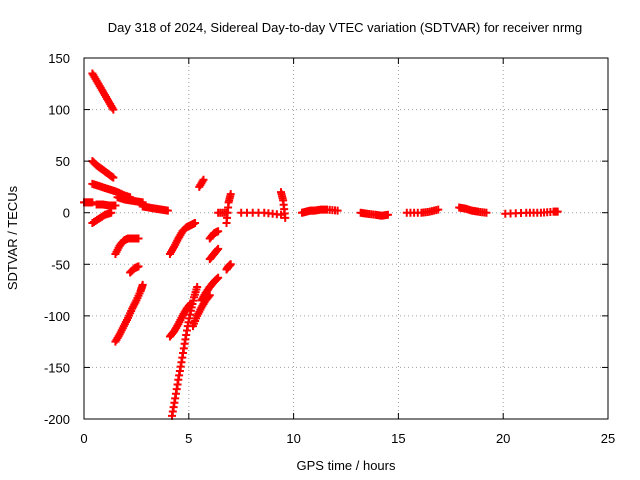 The image size is (640, 480). Describe the element at coordinates (130, 200) in the screenshot. I see `series-arc6` at that location.